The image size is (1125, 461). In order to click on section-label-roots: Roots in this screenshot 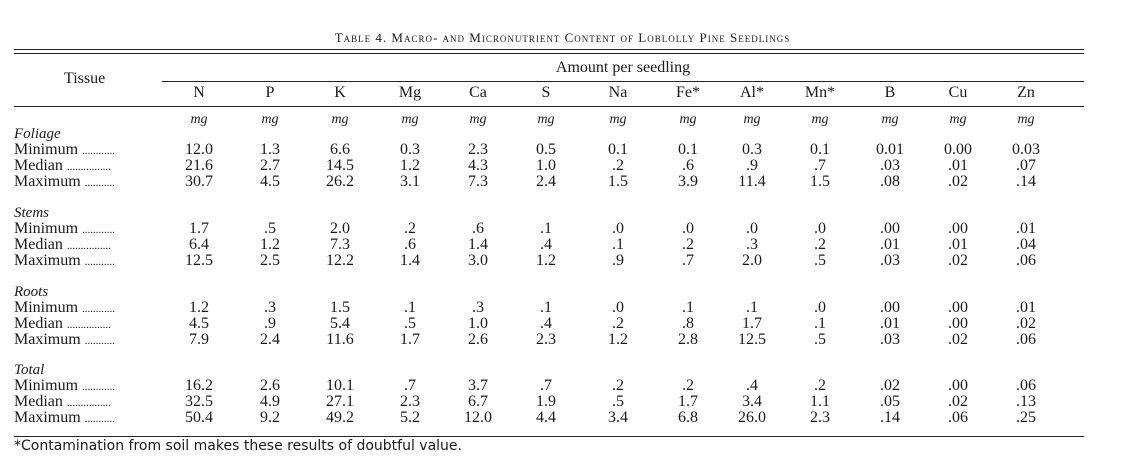, I will do `click(31, 292)`.